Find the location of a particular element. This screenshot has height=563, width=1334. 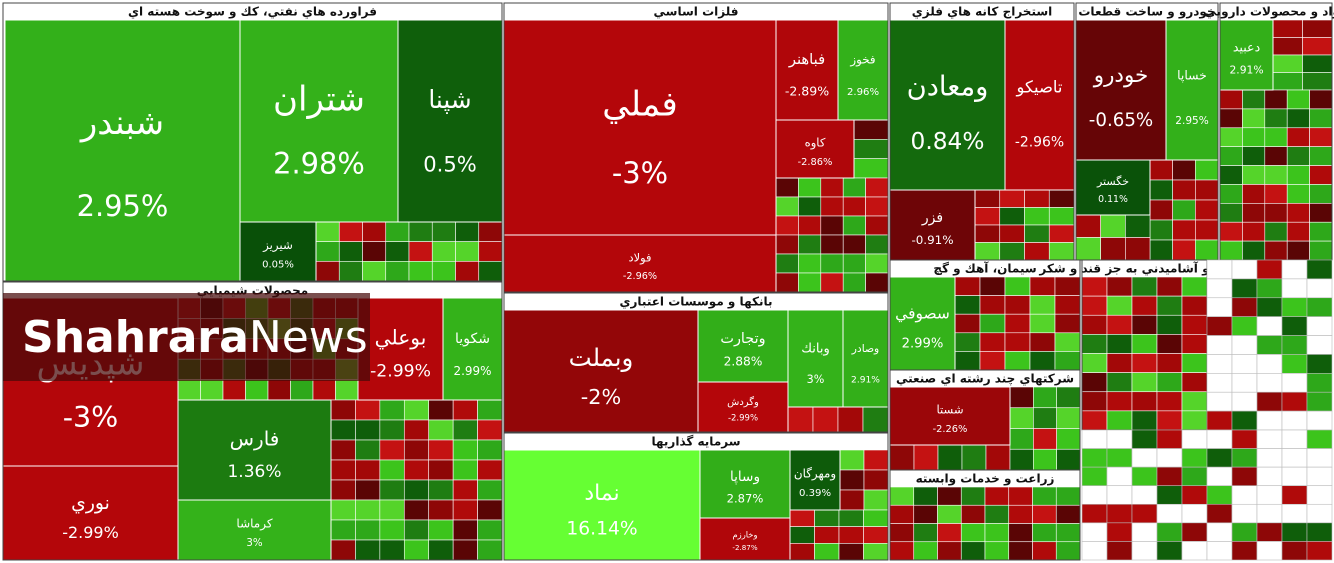

sector-title: شركتهاي چند رشته اي صنعتي is located at coordinates (985, 379).